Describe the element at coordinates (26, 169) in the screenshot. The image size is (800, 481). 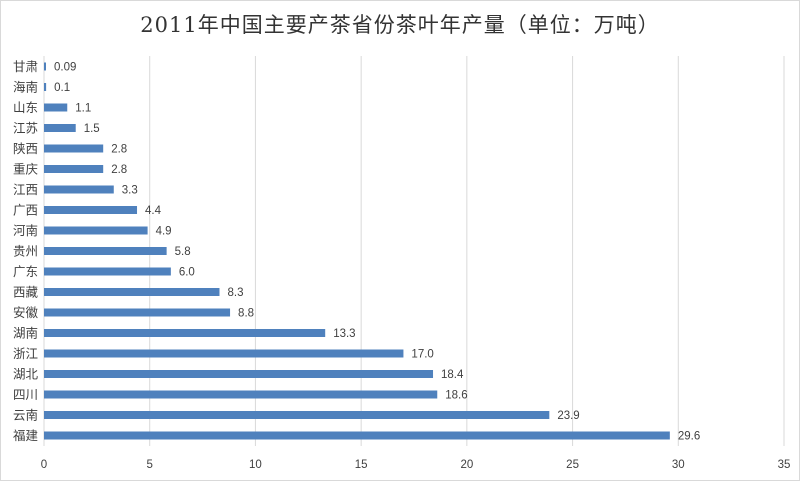
I see `category-label: 重庆` at that location.